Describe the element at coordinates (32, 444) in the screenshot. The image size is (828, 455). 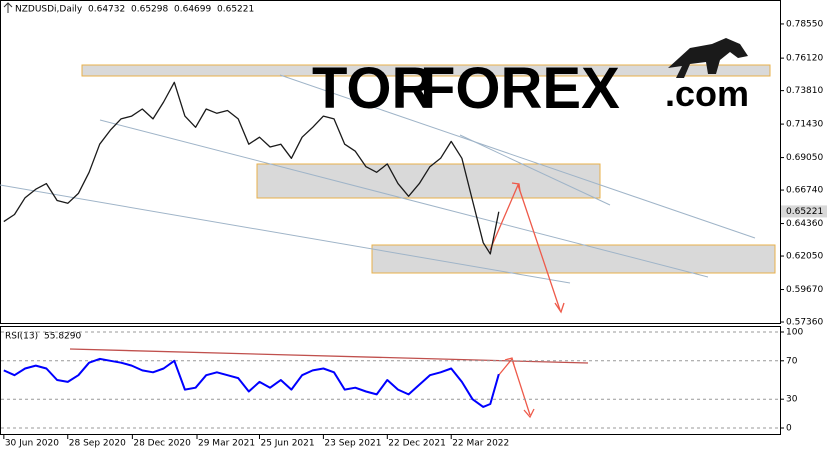
I see `x-tick-label: 30 Jun 2020` at that location.